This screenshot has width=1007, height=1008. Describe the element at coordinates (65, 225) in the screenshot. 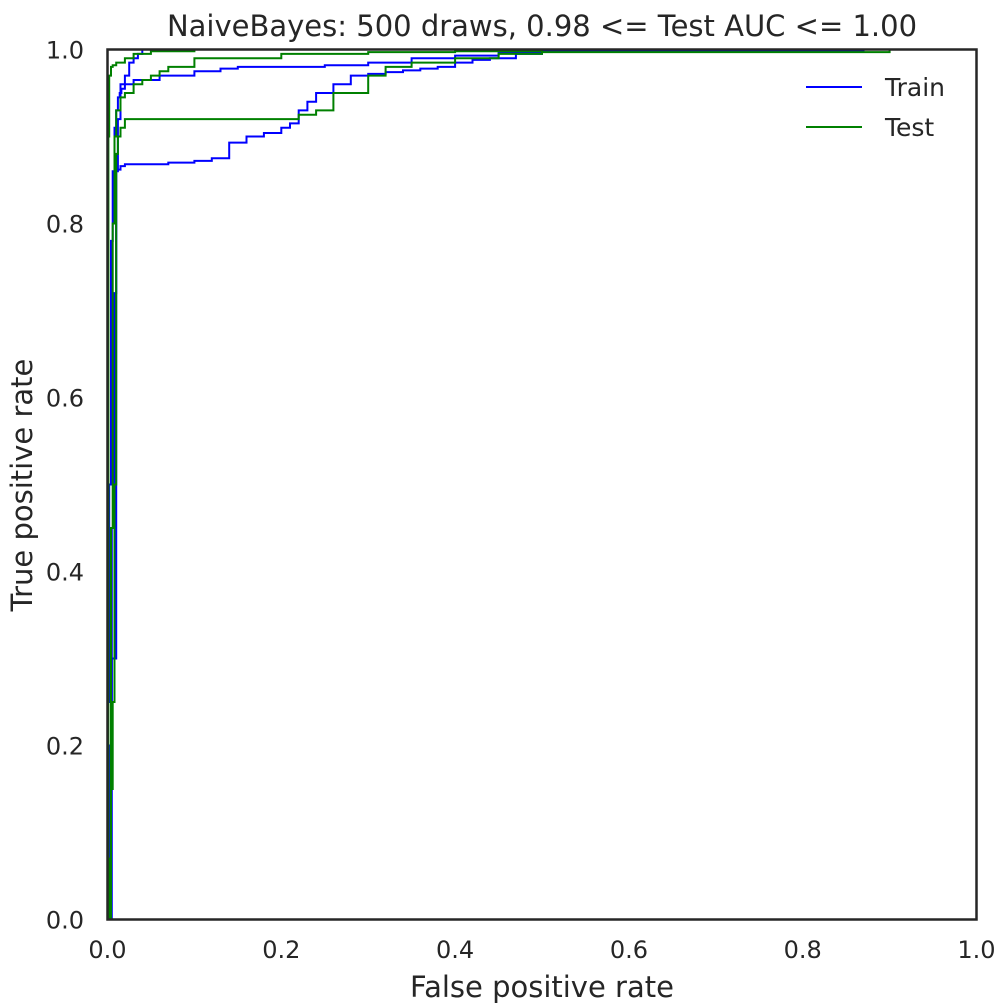

I see `y-tick-label: 0.8` at that location.